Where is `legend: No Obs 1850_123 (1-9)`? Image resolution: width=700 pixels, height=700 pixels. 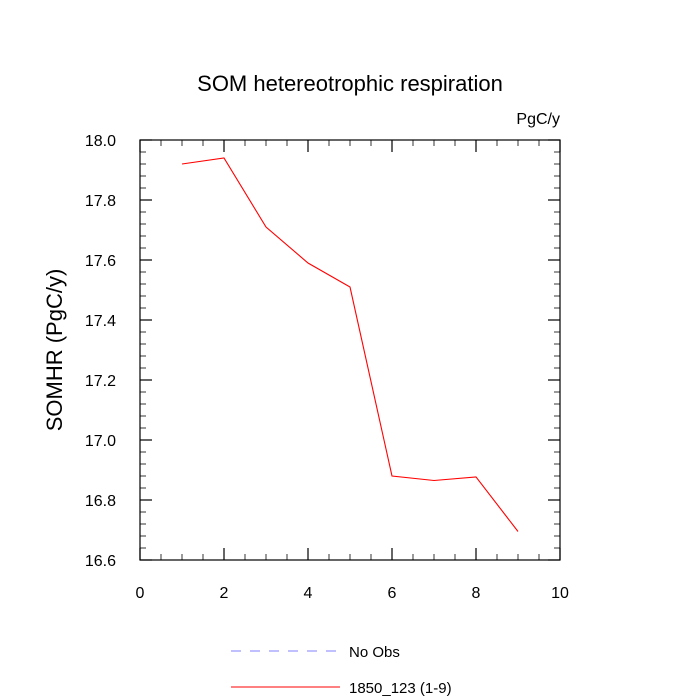 legend: No Obs 1850_123 (1-9) is located at coordinates (341, 670).